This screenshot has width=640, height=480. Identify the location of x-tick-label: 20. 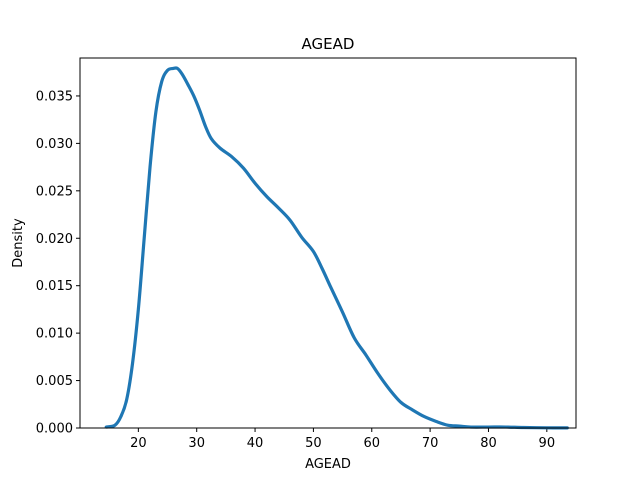
(138, 443).